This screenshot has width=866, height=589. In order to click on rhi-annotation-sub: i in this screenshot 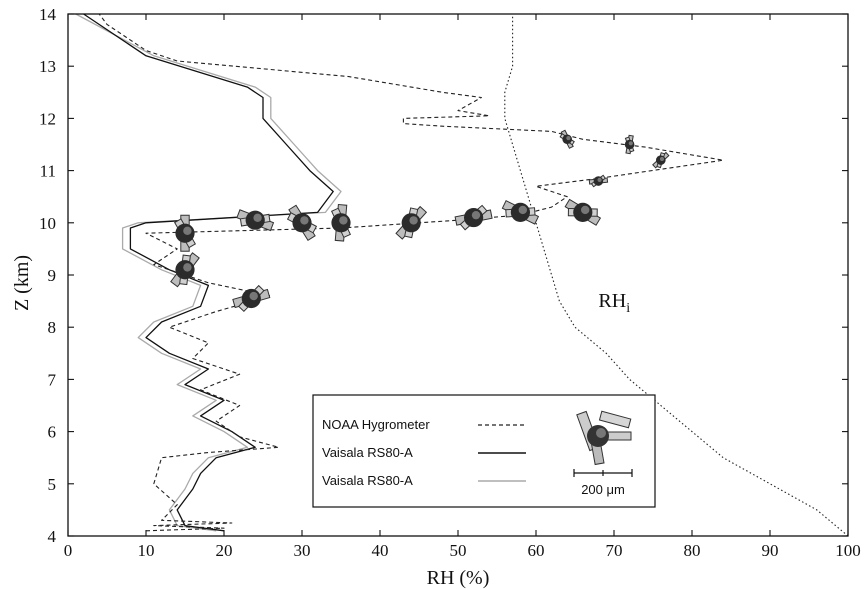, I will do `click(628, 308)`.